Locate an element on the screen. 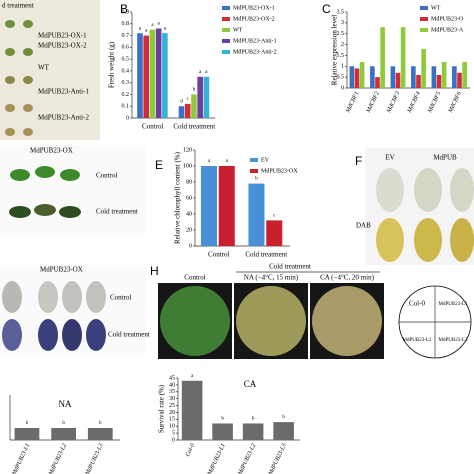 The height and width of the screenshot is (474, 474). x-tick-label: MdCBF2 is located at coordinates (373, 103).